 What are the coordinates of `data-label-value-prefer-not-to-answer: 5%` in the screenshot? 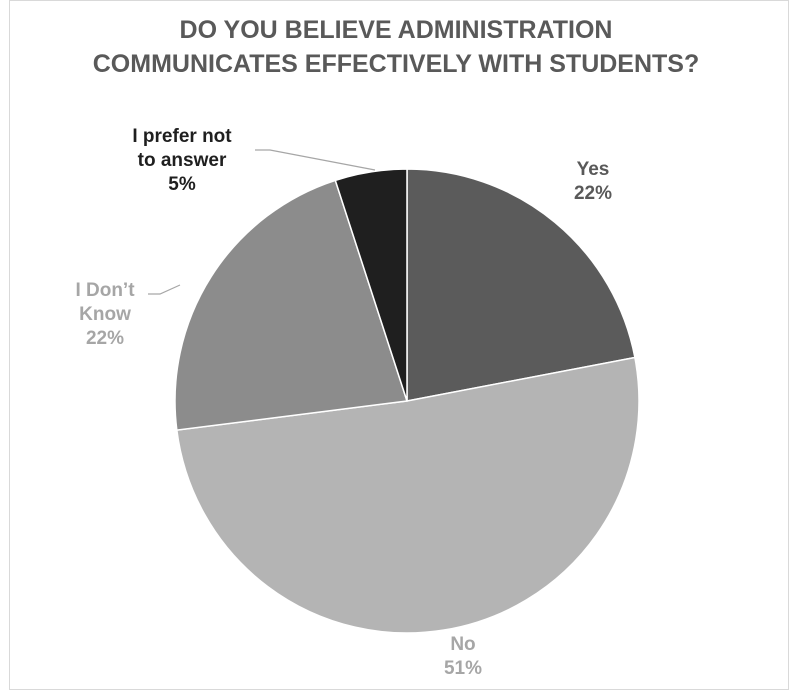 It's located at (182, 184).